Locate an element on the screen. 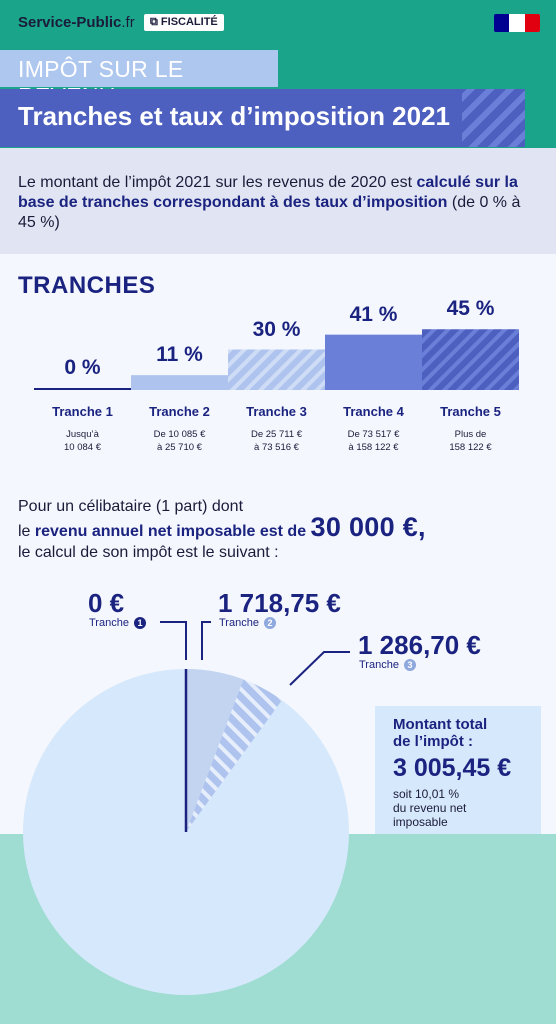 Image resolution: width=556 pixels, height=1024 pixels. tranche-range-line1: De 25 711 € is located at coordinates (276, 434).